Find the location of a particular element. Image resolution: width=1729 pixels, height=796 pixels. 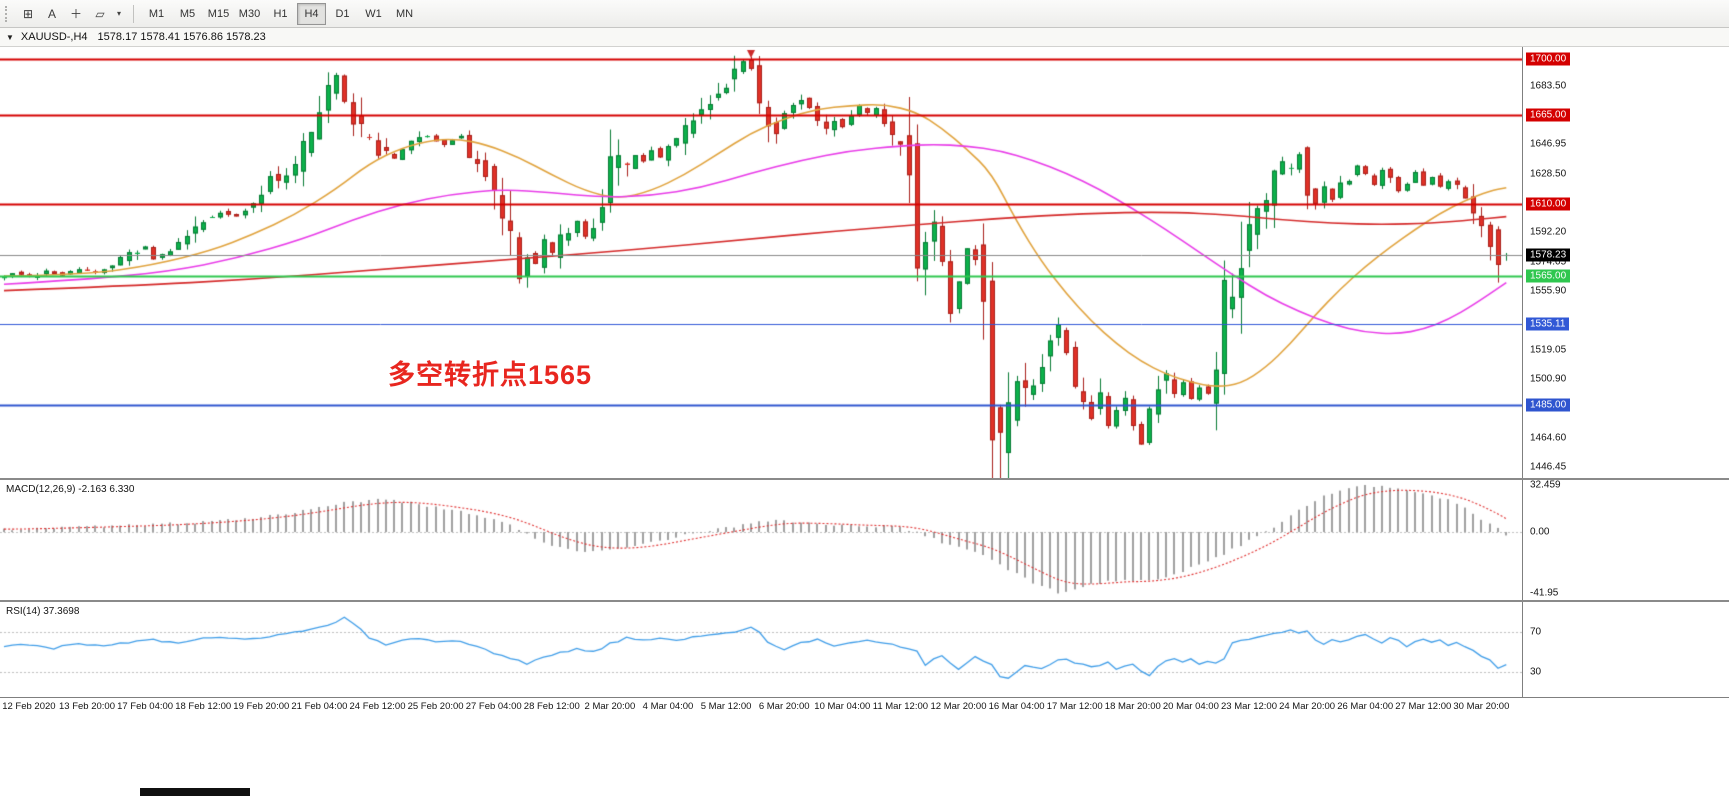

timeframe-D1: D1 is located at coordinates (342, 13).